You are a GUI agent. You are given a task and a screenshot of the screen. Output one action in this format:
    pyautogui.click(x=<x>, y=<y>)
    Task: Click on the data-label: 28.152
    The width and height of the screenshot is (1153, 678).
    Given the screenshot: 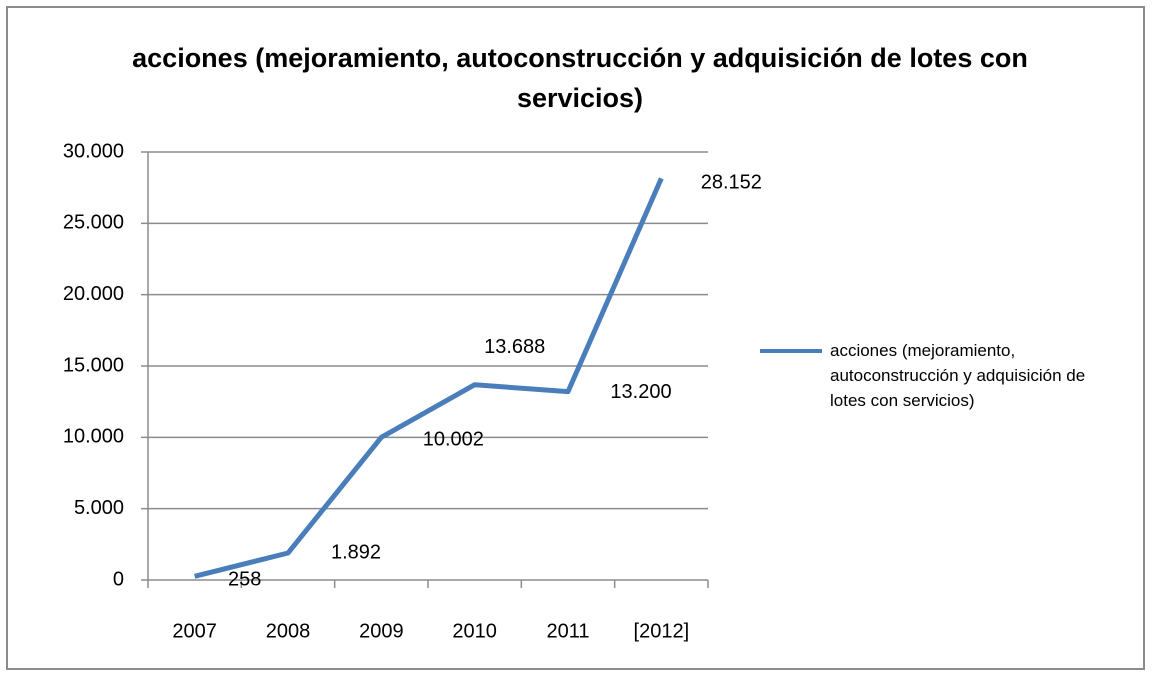 What is the action you would take?
    pyautogui.click(x=731, y=183)
    